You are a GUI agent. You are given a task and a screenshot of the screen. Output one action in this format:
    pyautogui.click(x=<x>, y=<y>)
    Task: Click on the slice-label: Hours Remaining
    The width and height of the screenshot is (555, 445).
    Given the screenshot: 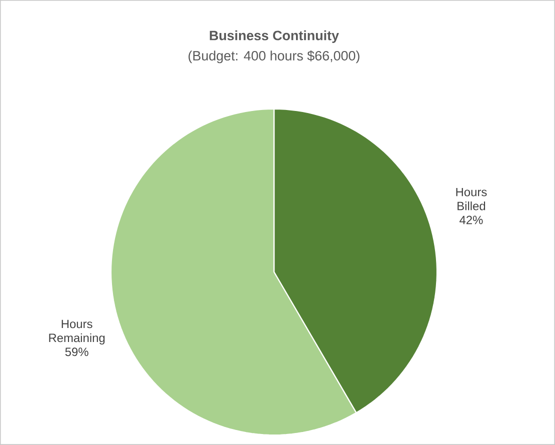 What is the action you would take?
    pyautogui.click(x=77, y=332)
    